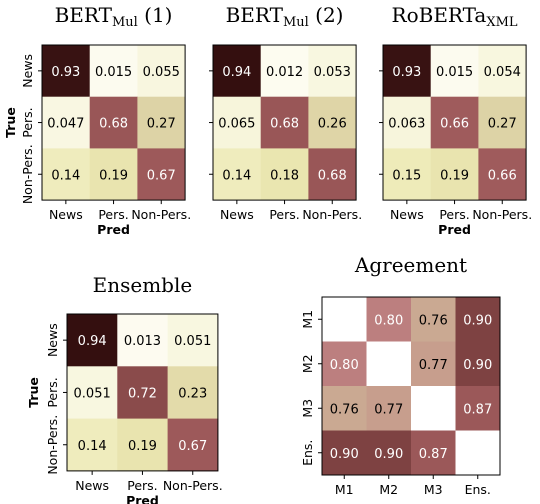 This screenshot has height=504, width=540. Describe the element at coordinates (143, 285) in the screenshot. I see `panel-title: Ensemble` at that location.